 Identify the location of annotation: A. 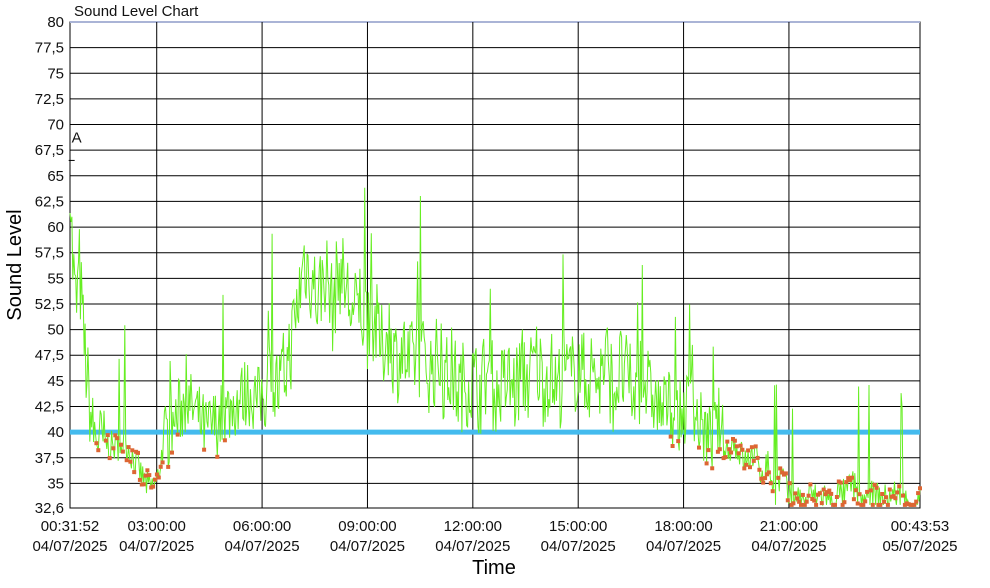
(75, 145).